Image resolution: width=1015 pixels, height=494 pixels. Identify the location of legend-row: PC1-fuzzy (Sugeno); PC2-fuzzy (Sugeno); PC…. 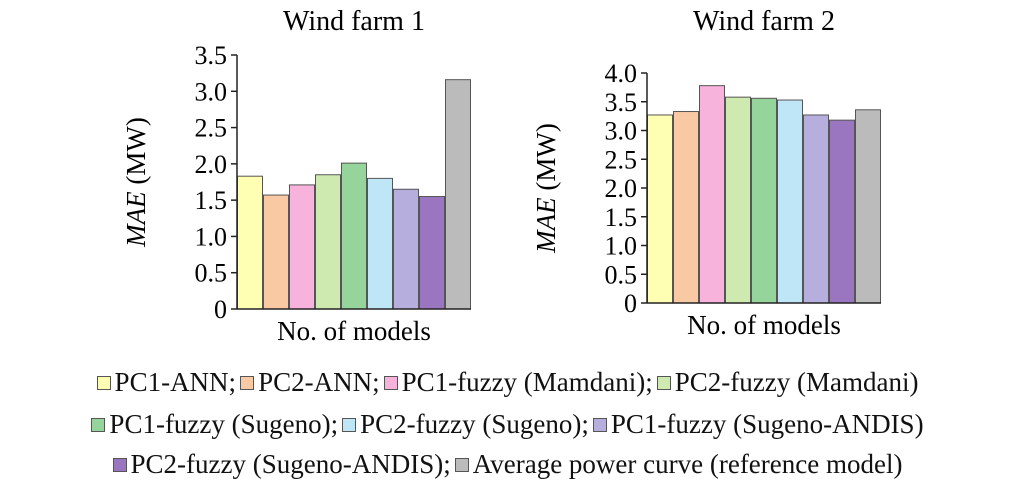
(507, 424).